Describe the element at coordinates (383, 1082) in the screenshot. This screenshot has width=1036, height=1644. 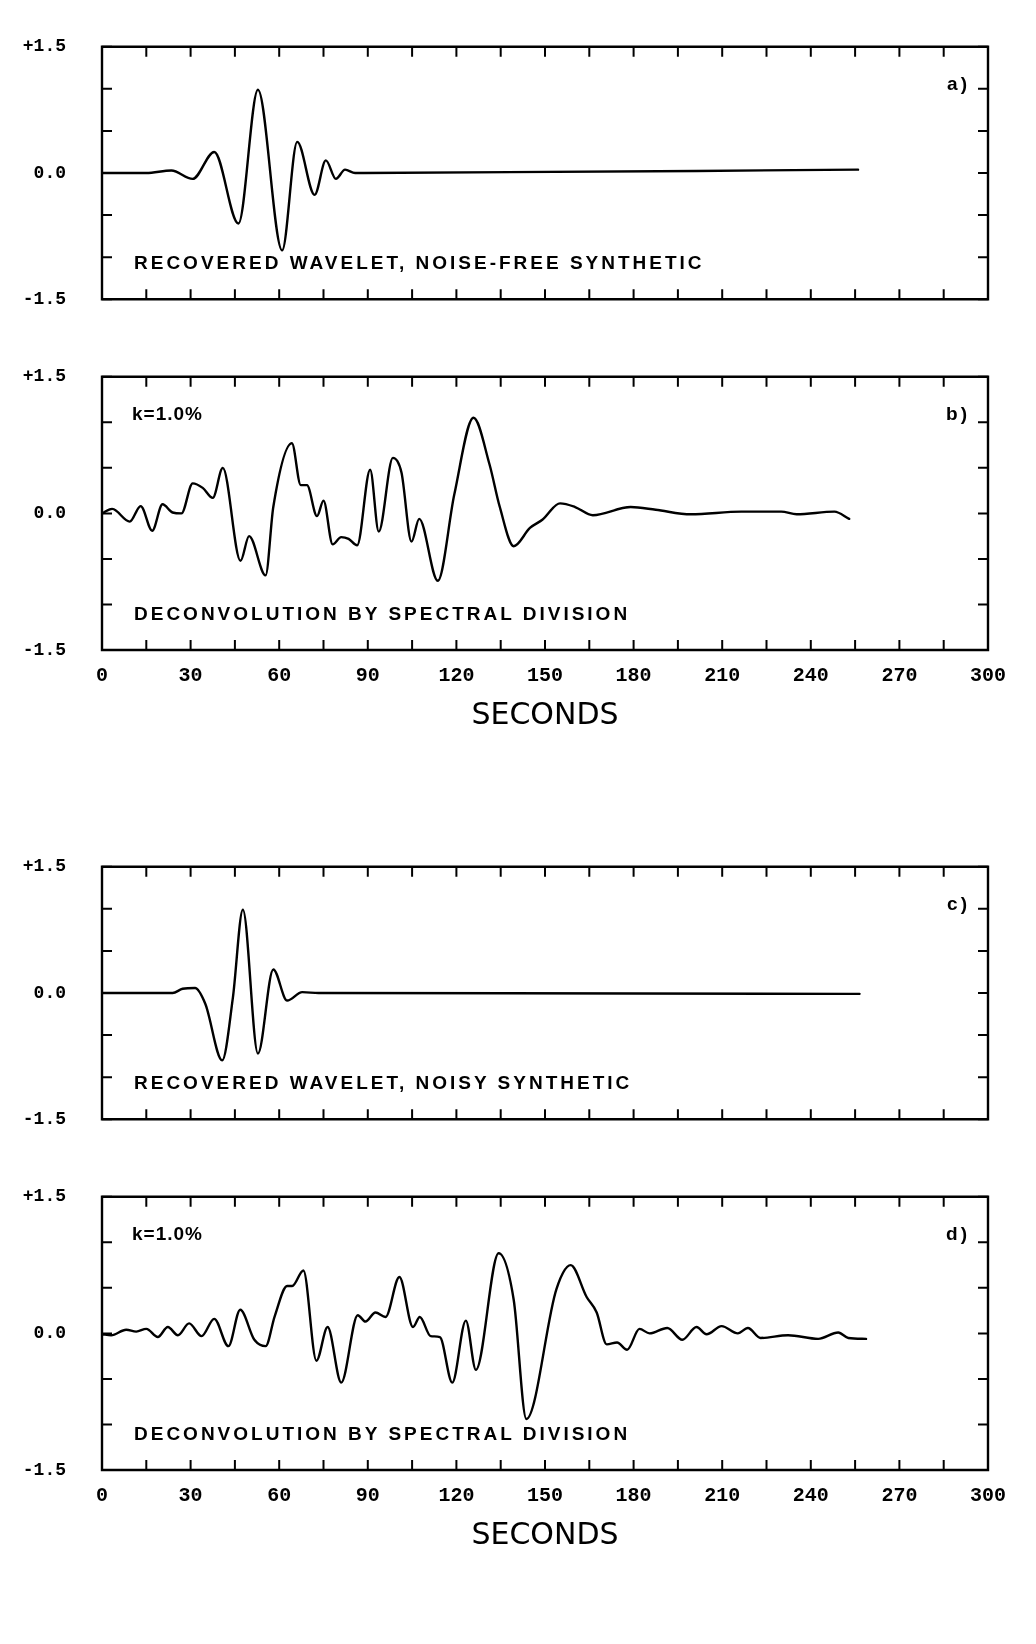
I see `annotation: RECOVERED WAVELET, NOISY SYNTHETIC` at that location.